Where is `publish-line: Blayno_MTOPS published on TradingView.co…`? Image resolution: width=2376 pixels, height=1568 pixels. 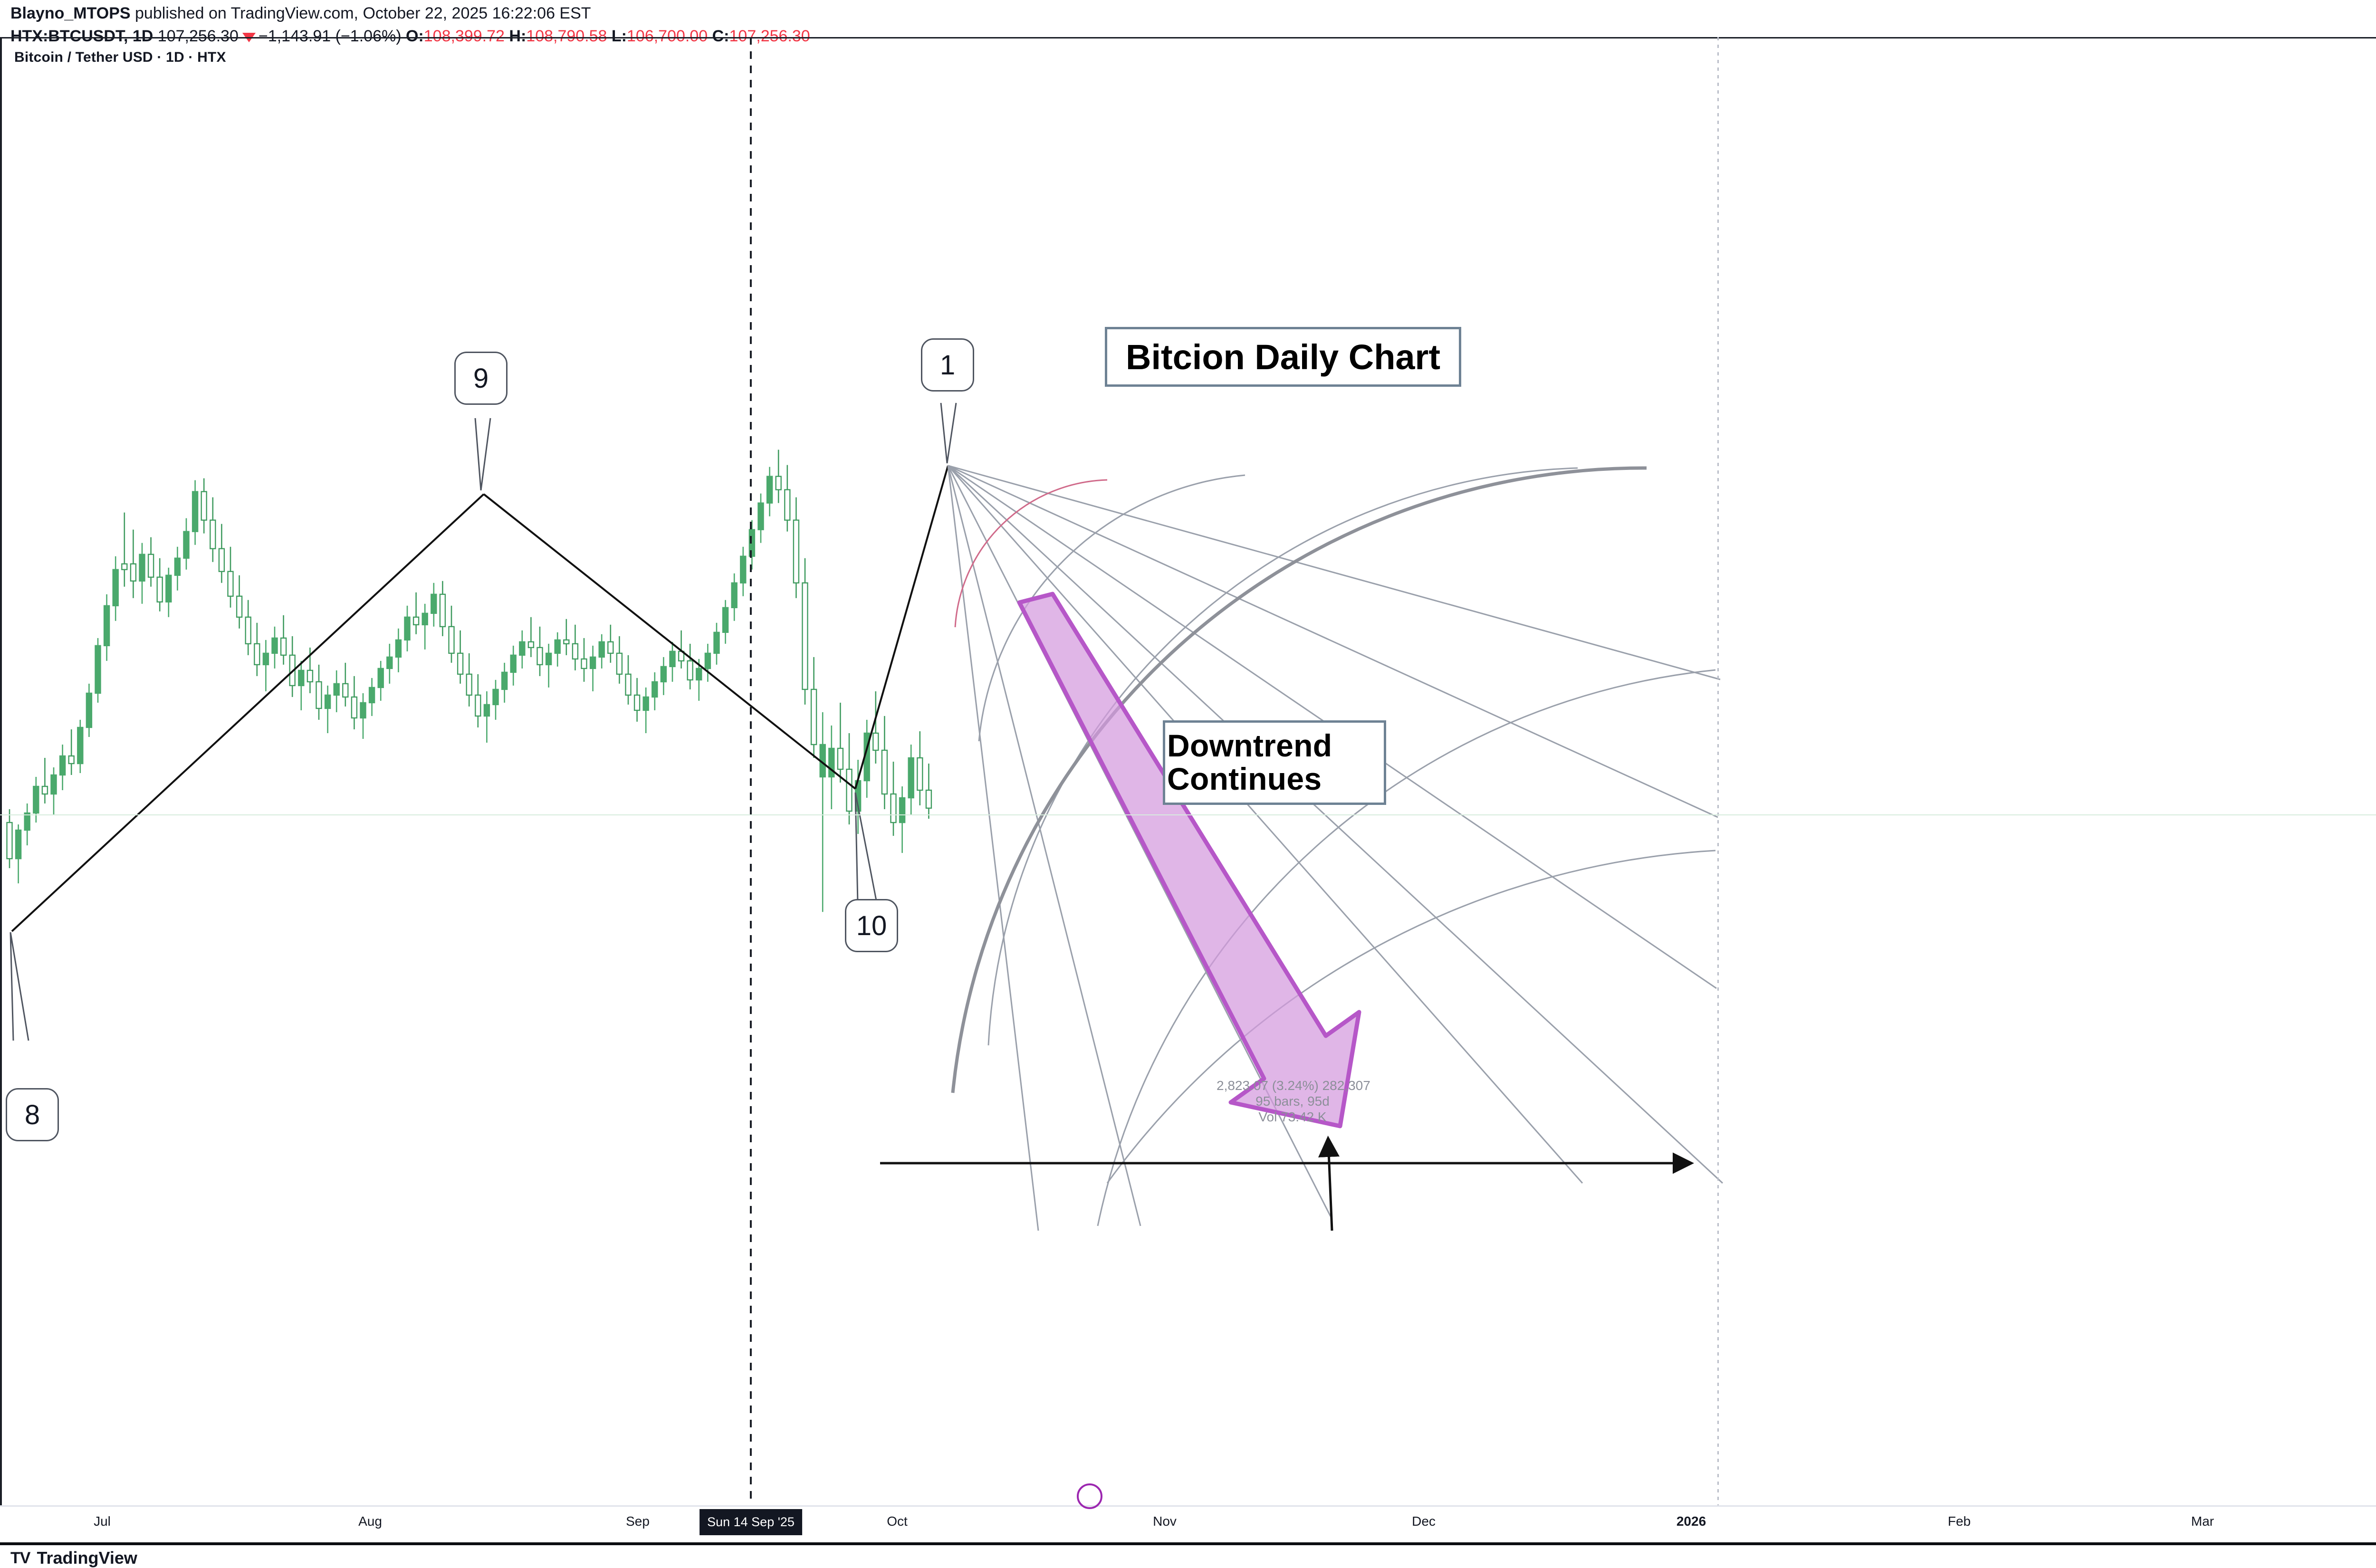
publish-line: Blayno_MTOPS published on TradingView.co… is located at coordinates (960, 14).